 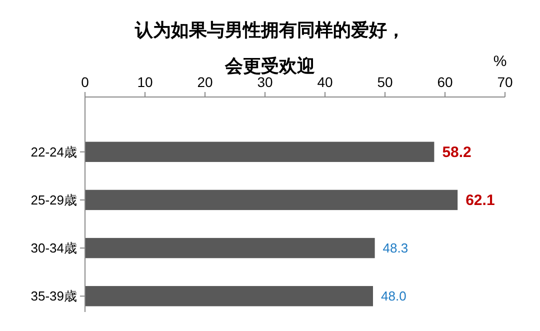 What do you see at coordinates (269, 30) in the screenshot?
I see `chart-title: 认为如果与男性拥有同样的爱好，` at bounding box center [269, 30].